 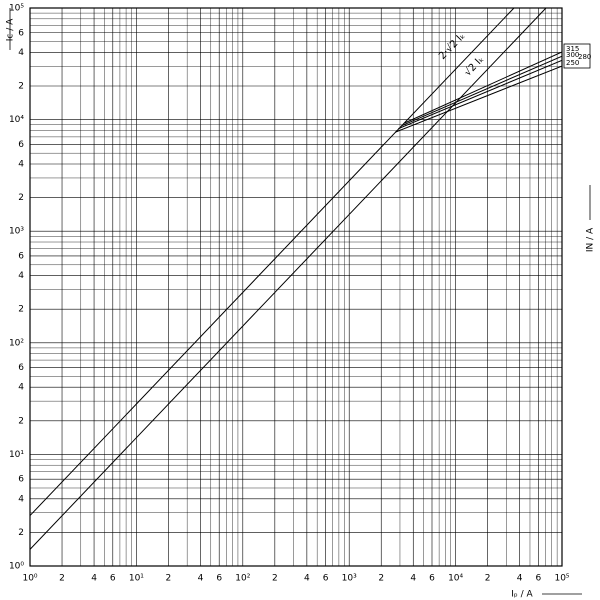 I want to click on y2-axis-title: IN / A, so click(x=591, y=239).